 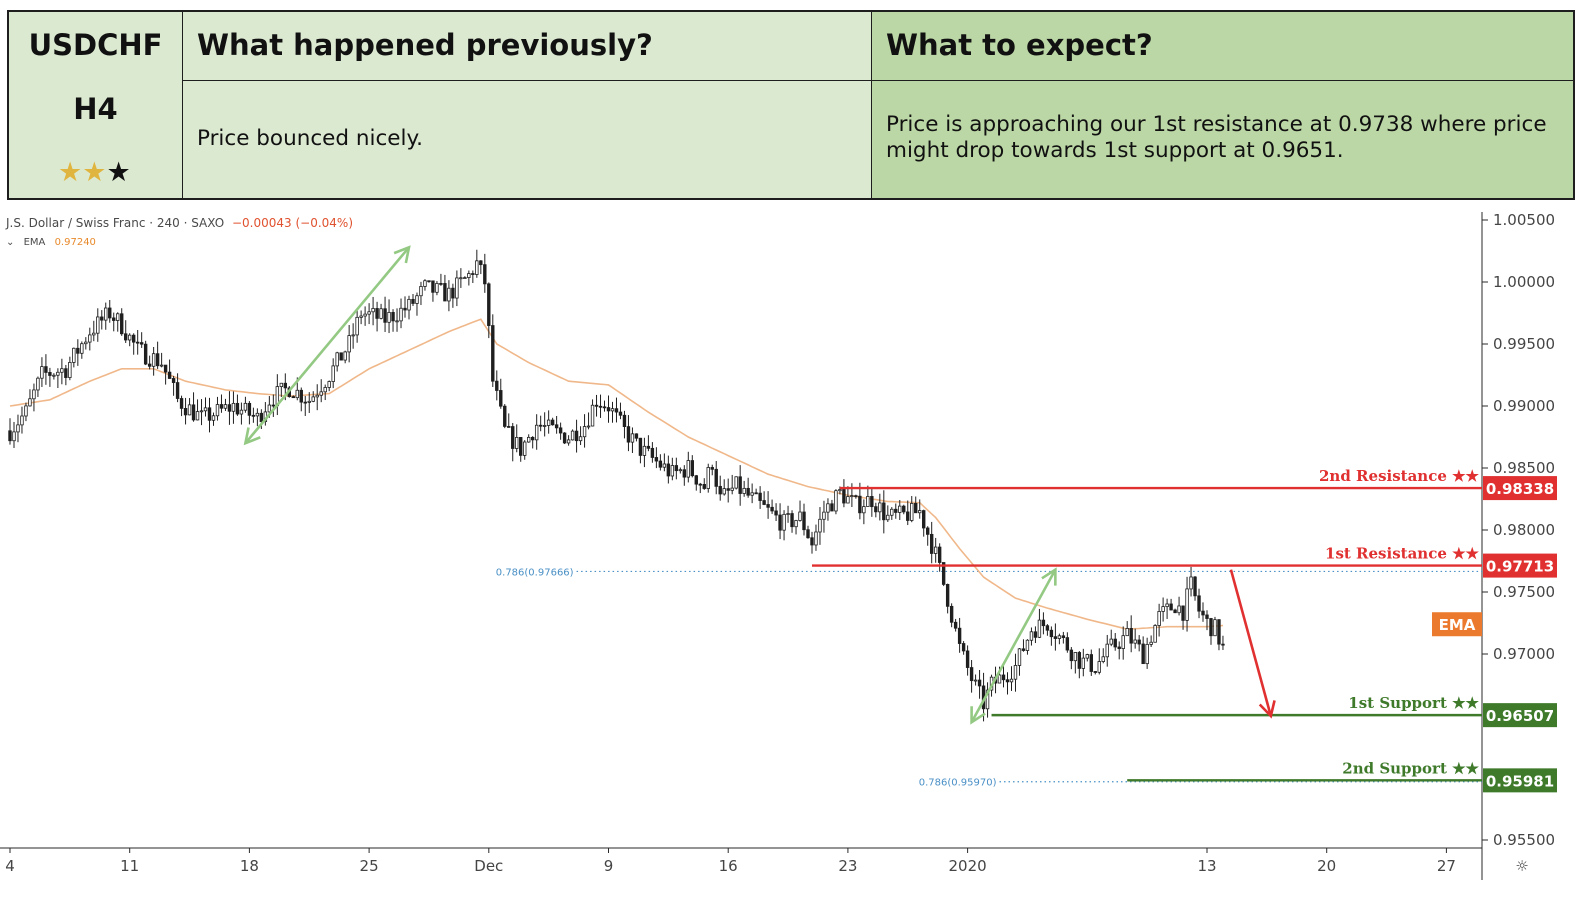 I want to click on price-badge-value: 0.97713, so click(x=1520, y=567).